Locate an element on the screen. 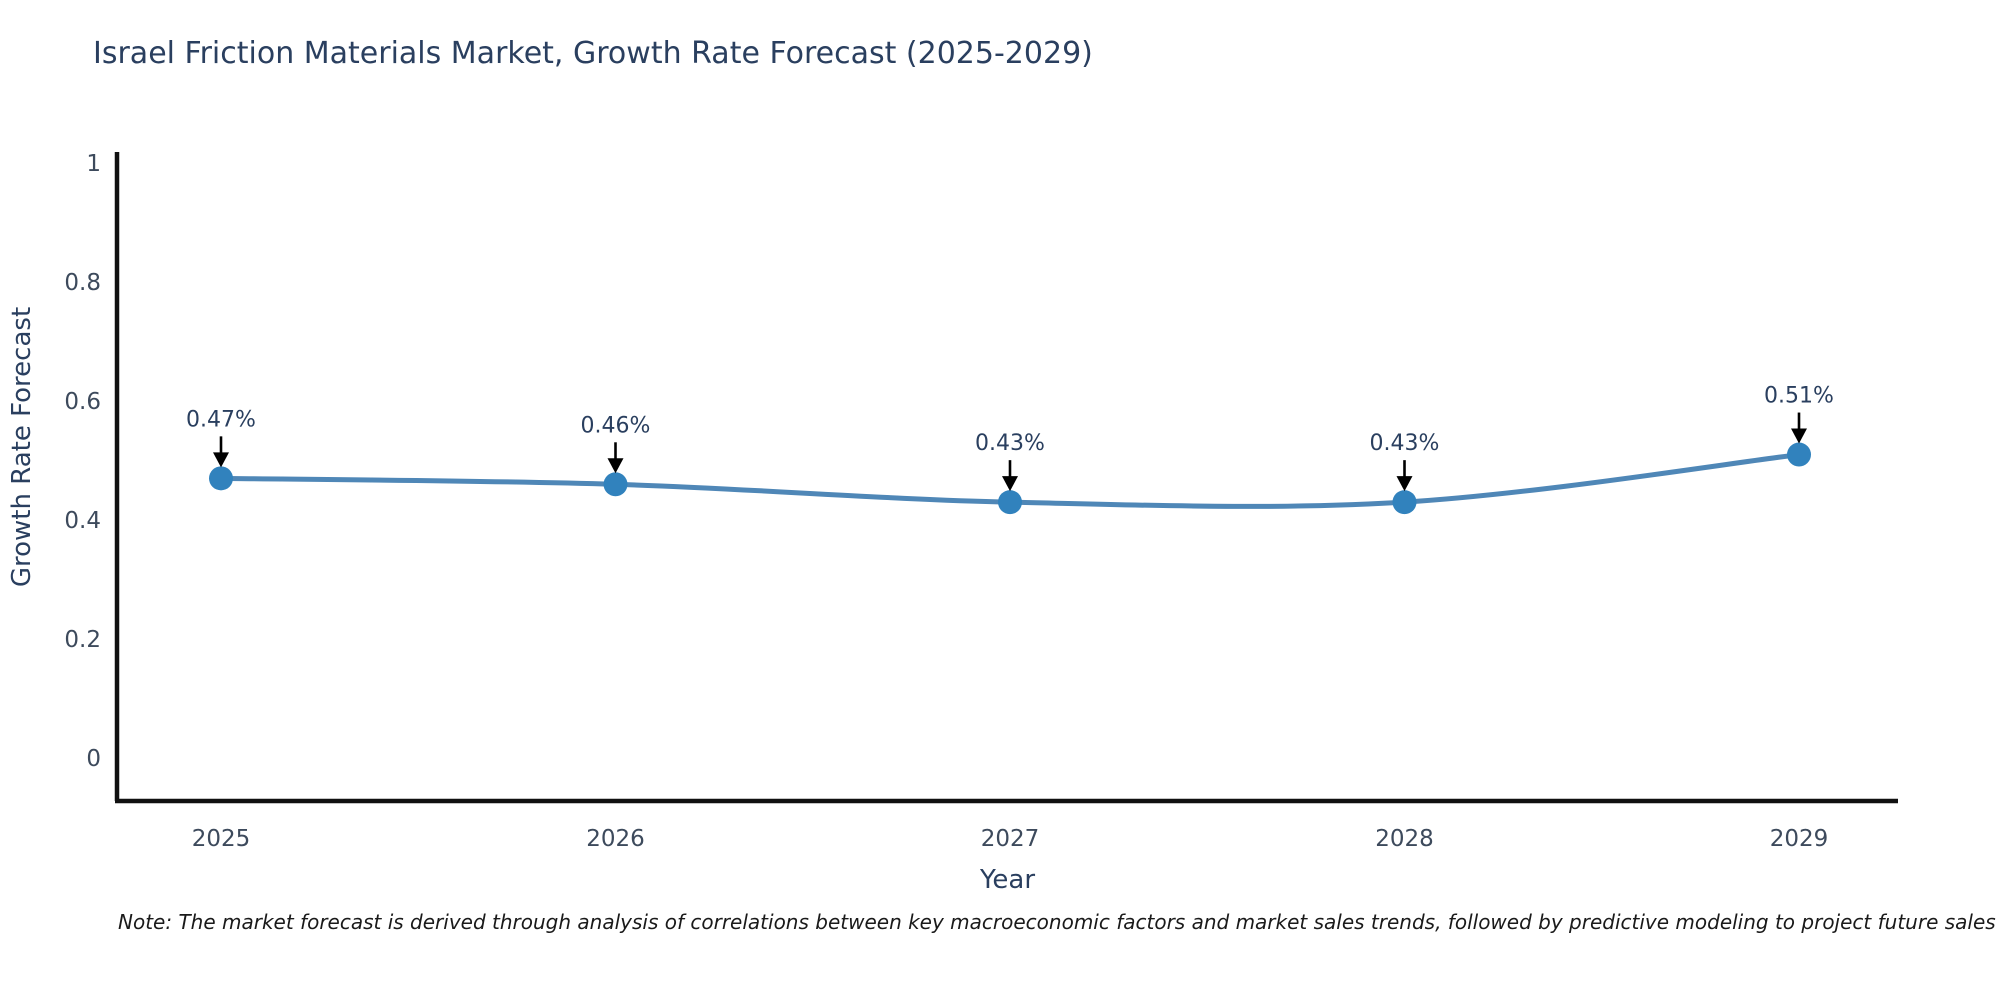 Image resolution: width=2000 pixels, height=1000 pixels. y-axis-title: Growth Rate Forecast is located at coordinates (22, 447).